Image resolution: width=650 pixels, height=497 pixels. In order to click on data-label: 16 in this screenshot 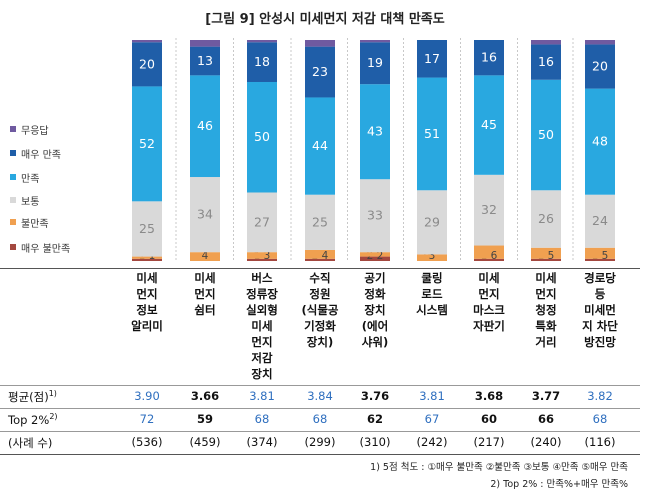, I will do `click(489, 57)`.